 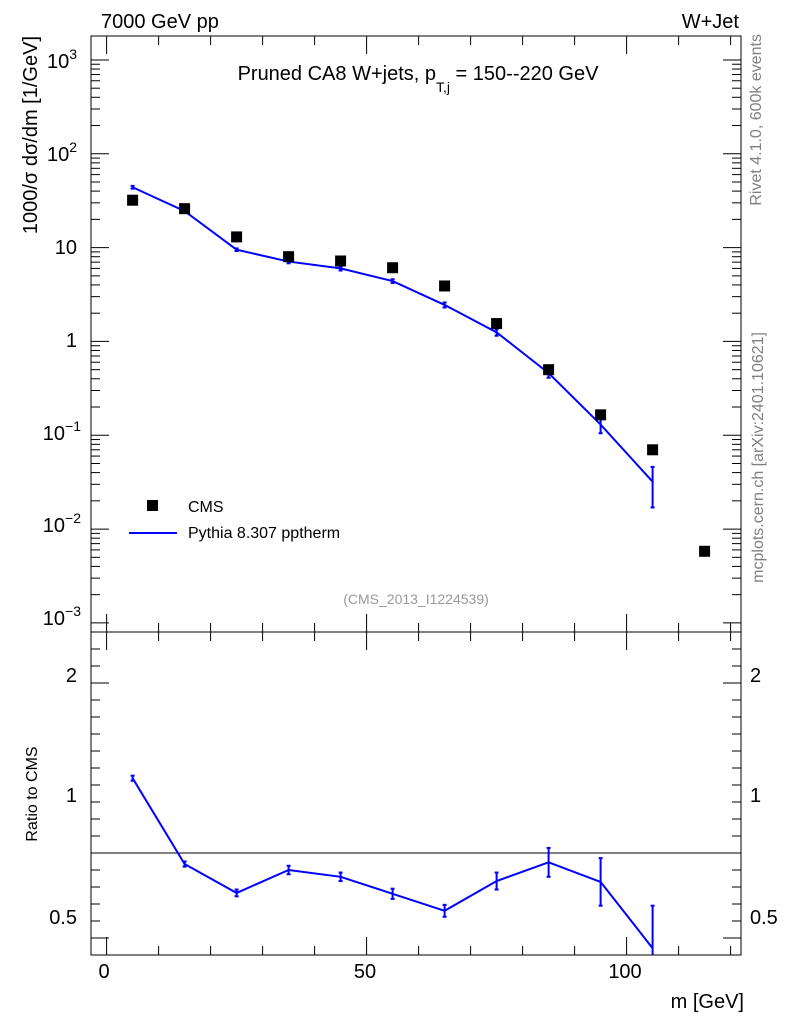 I want to click on ratio-y-axis-label: Ratio to CMS, so click(x=32, y=793).